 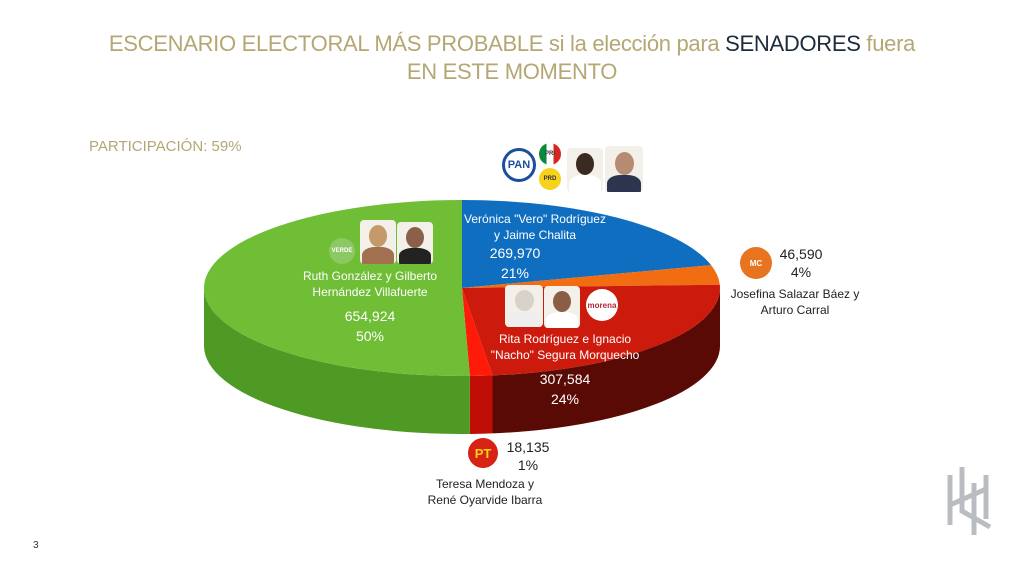 I want to click on label-pt-numbers: 18,135 1%, so click(x=528, y=455).